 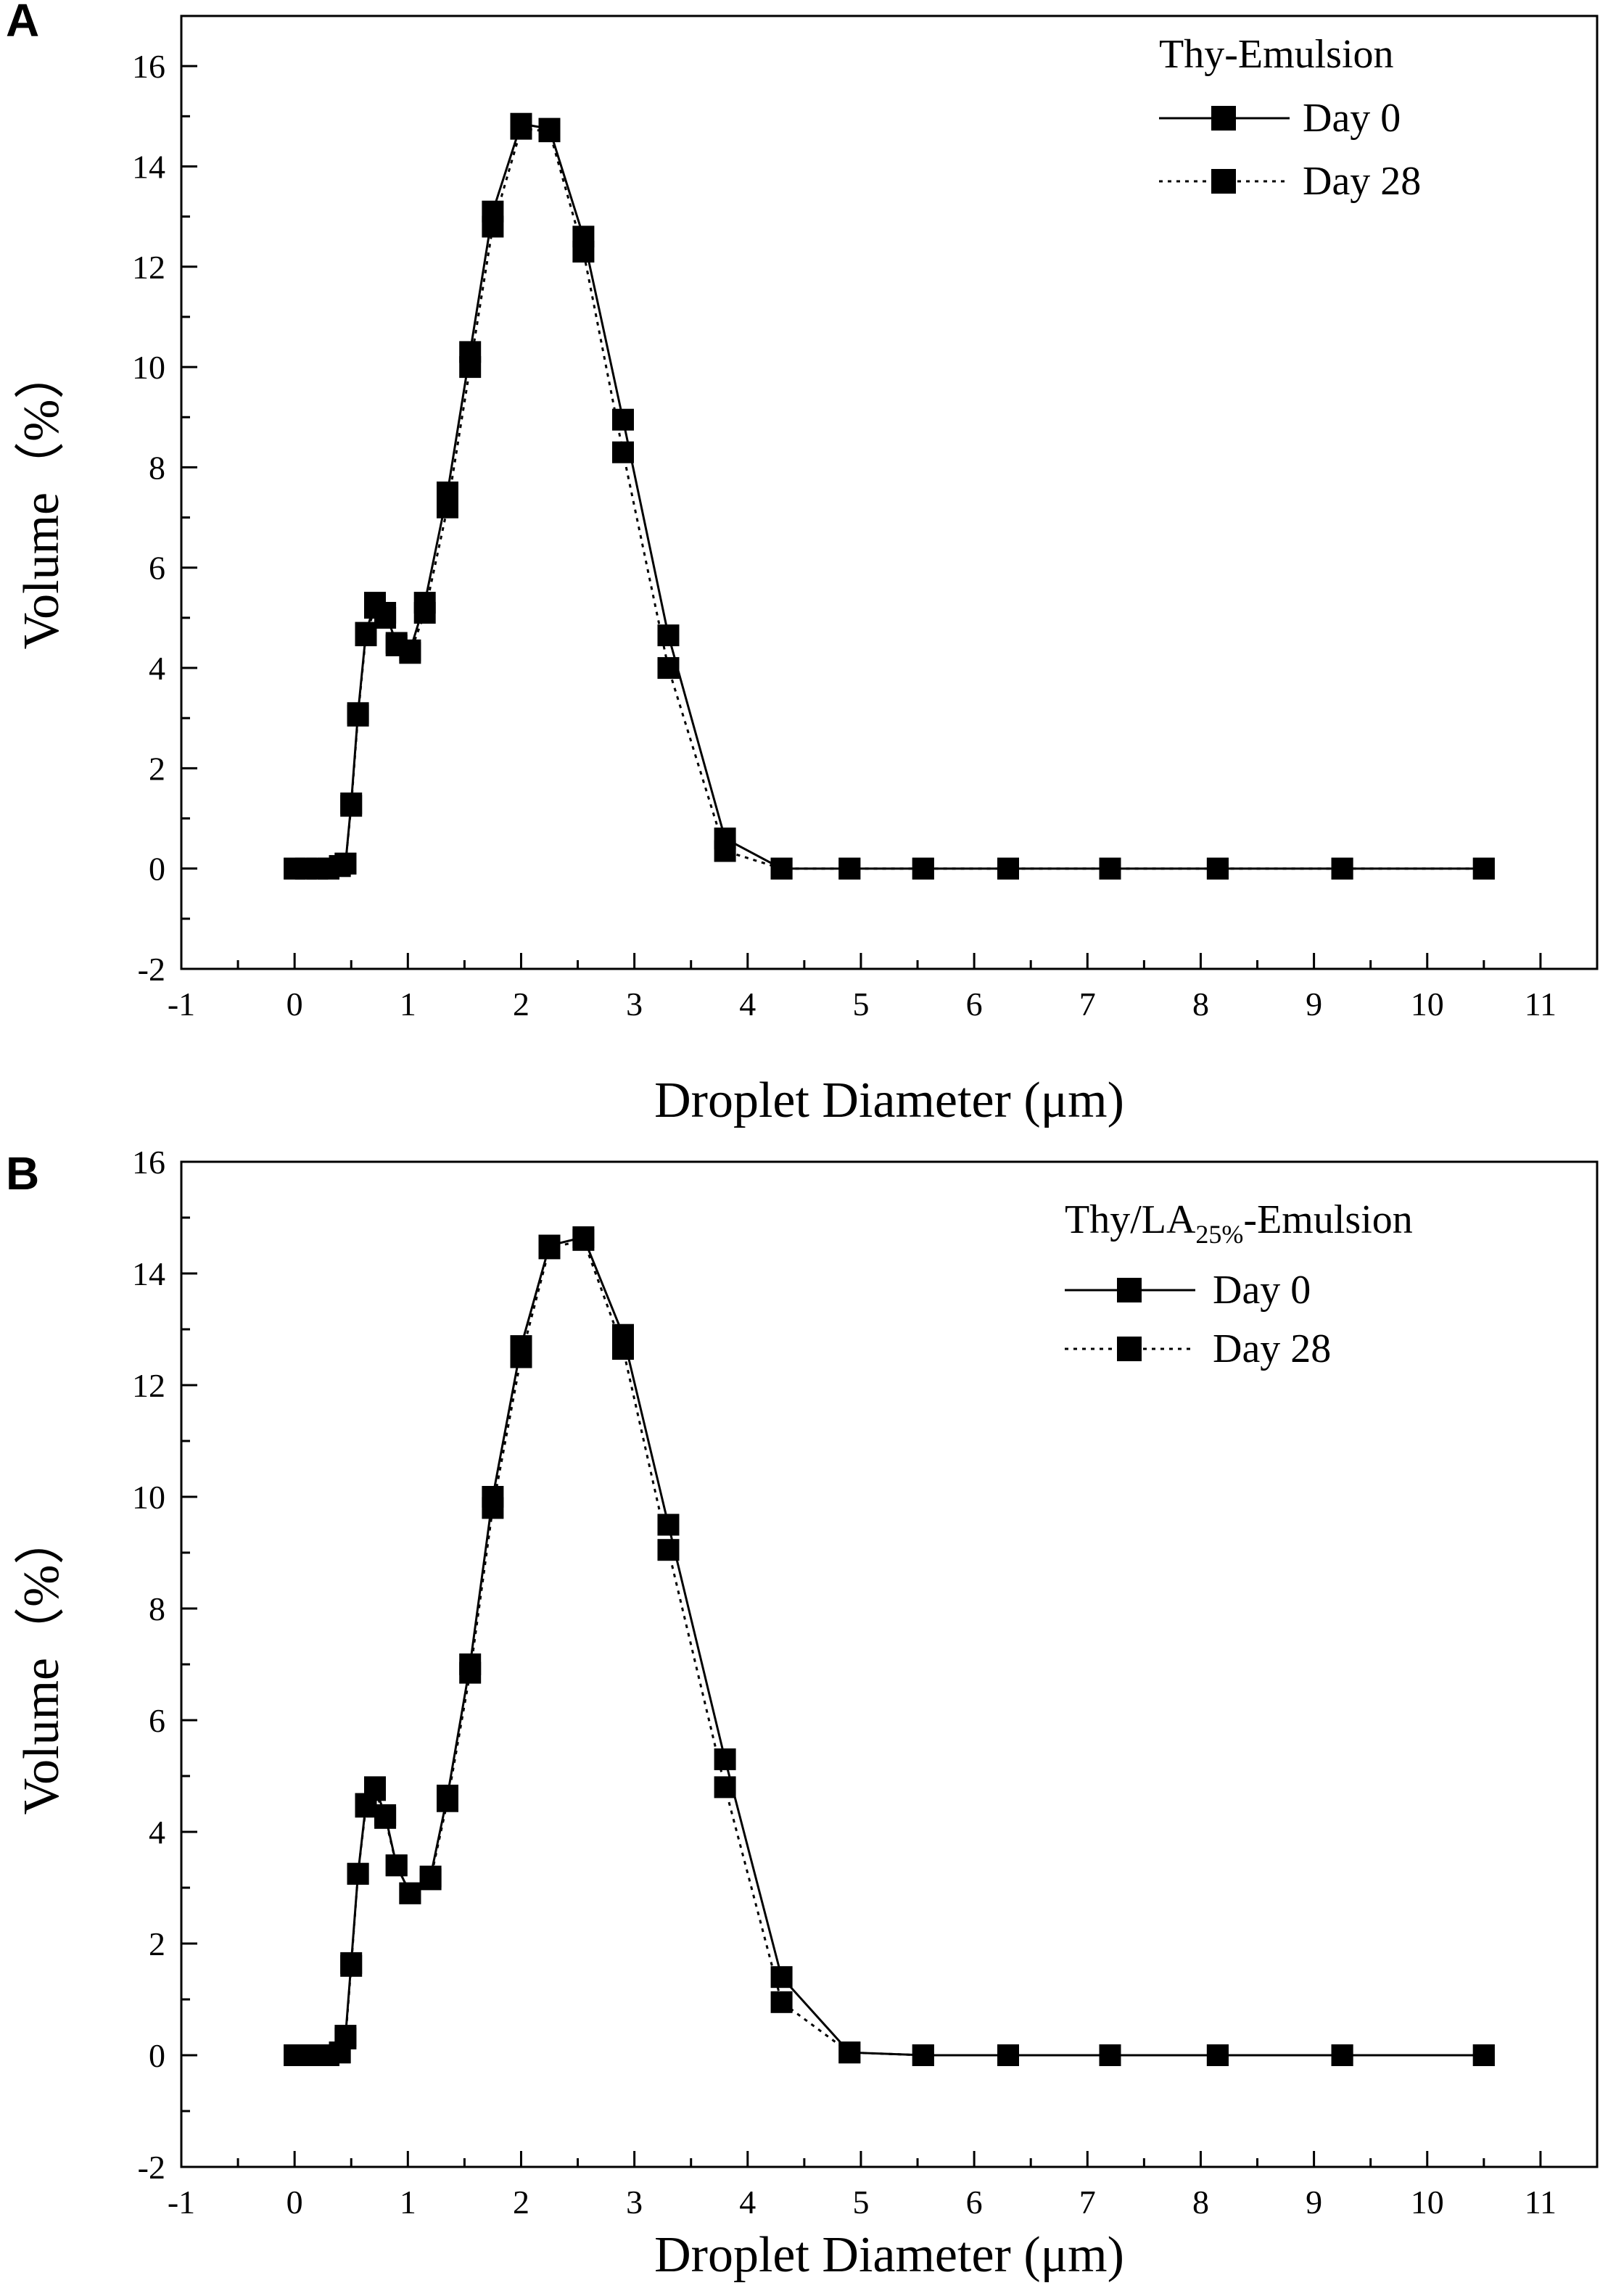 I want to click on panel-letter-a: A, so click(x=22, y=23).